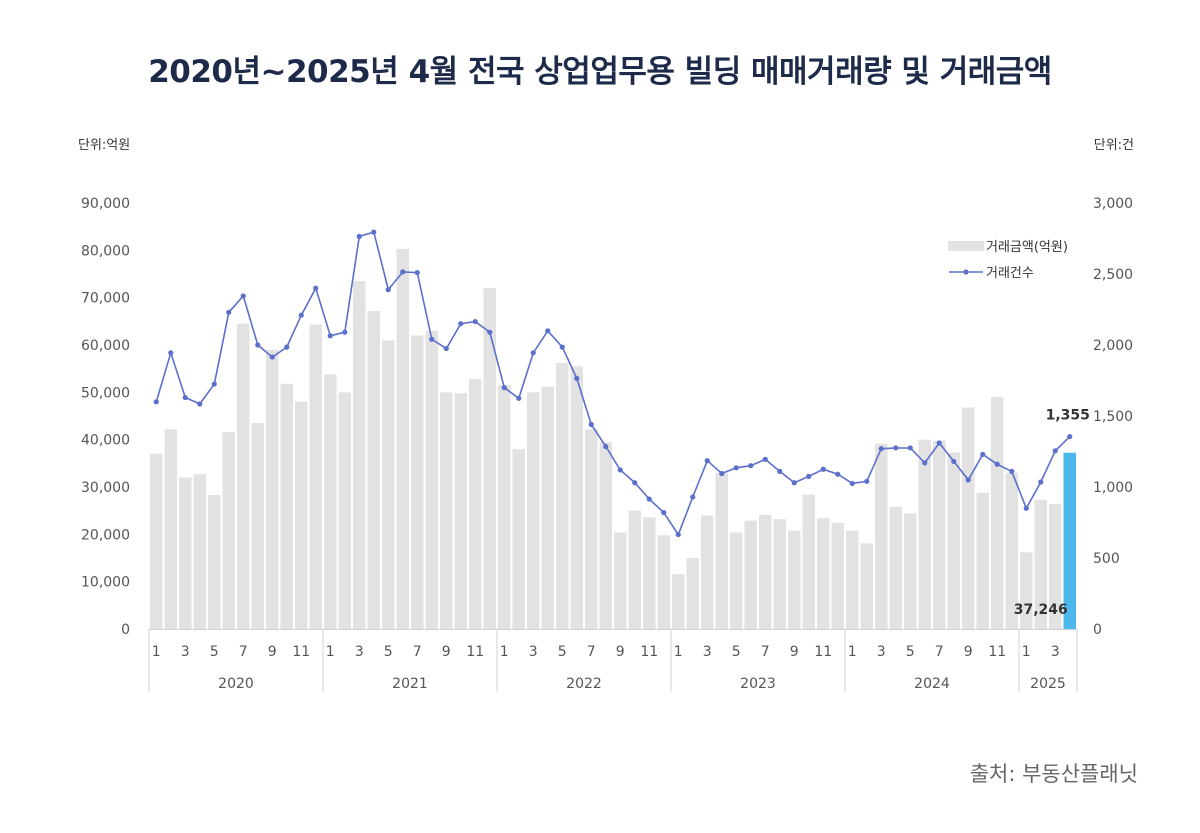  I want to click on right-axis-tick-label: 3,000, so click(1113, 204).